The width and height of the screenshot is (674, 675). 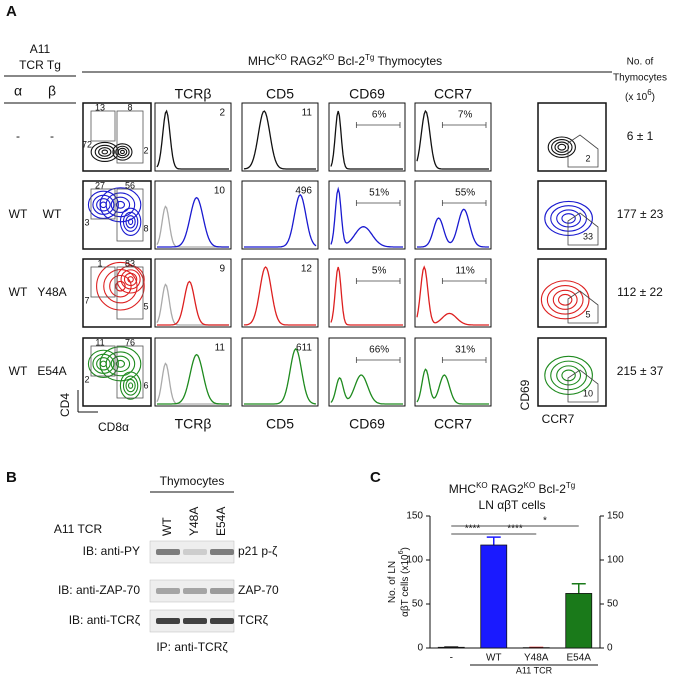 What do you see at coordinates (145, 385) in the screenshot?
I see `quadrant-value: 6` at bounding box center [145, 385].